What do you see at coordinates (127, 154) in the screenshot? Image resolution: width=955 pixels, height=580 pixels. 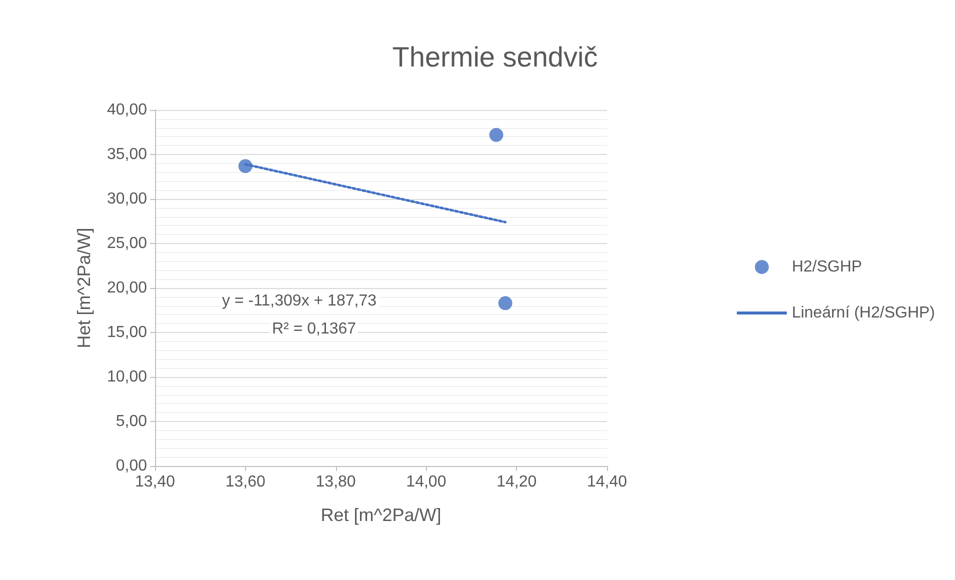 I see `y-tick-label: 35,00` at bounding box center [127, 154].